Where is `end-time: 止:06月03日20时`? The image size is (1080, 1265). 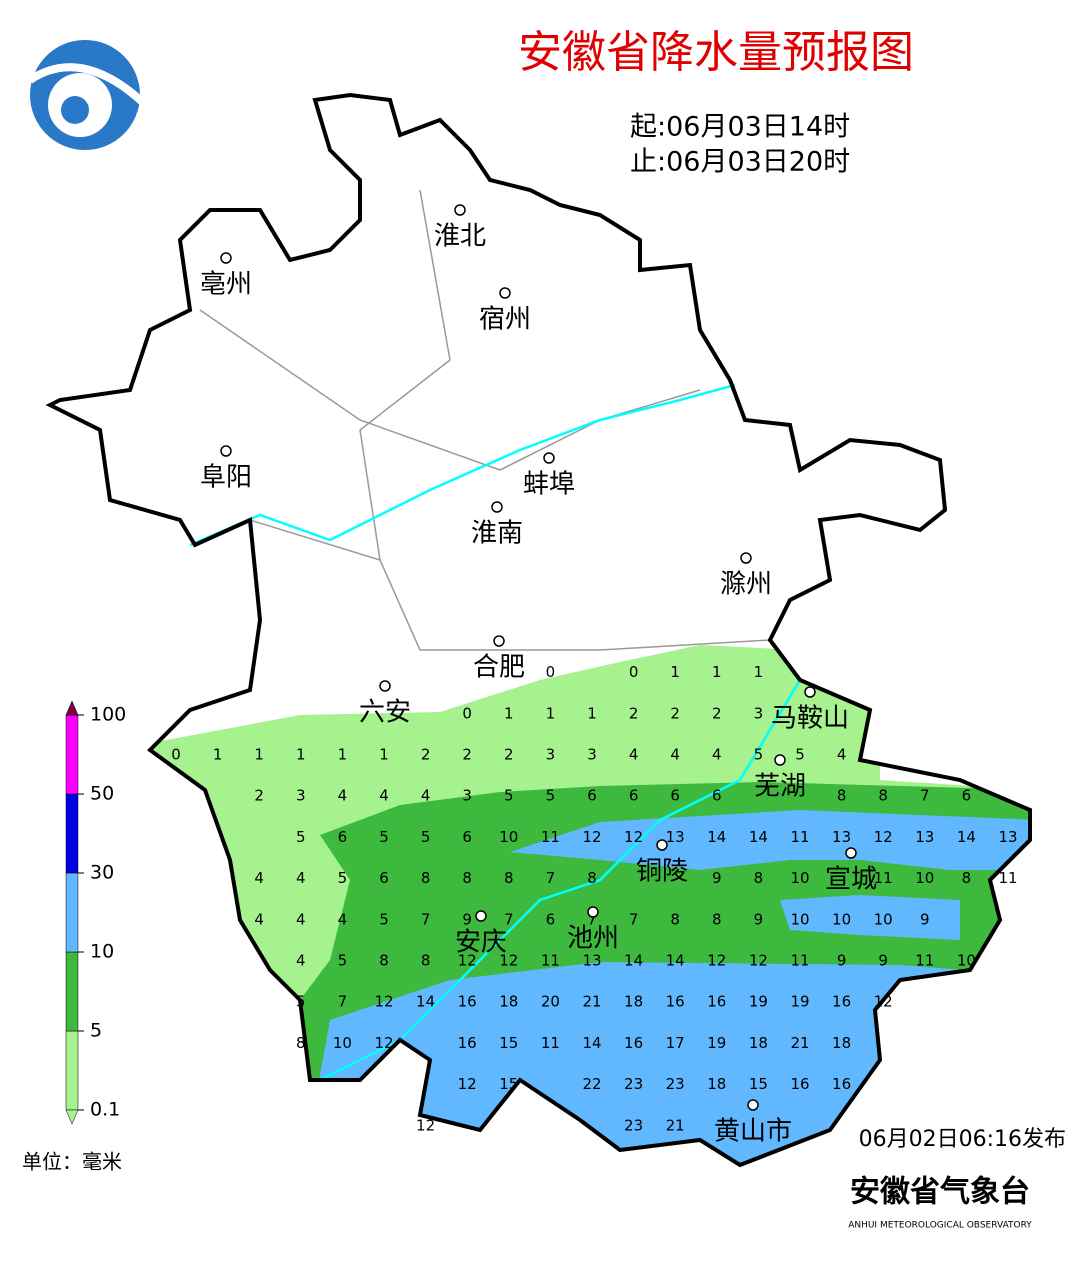
end-time: 止:06月03日20时 is located at coordinates (740, 162).